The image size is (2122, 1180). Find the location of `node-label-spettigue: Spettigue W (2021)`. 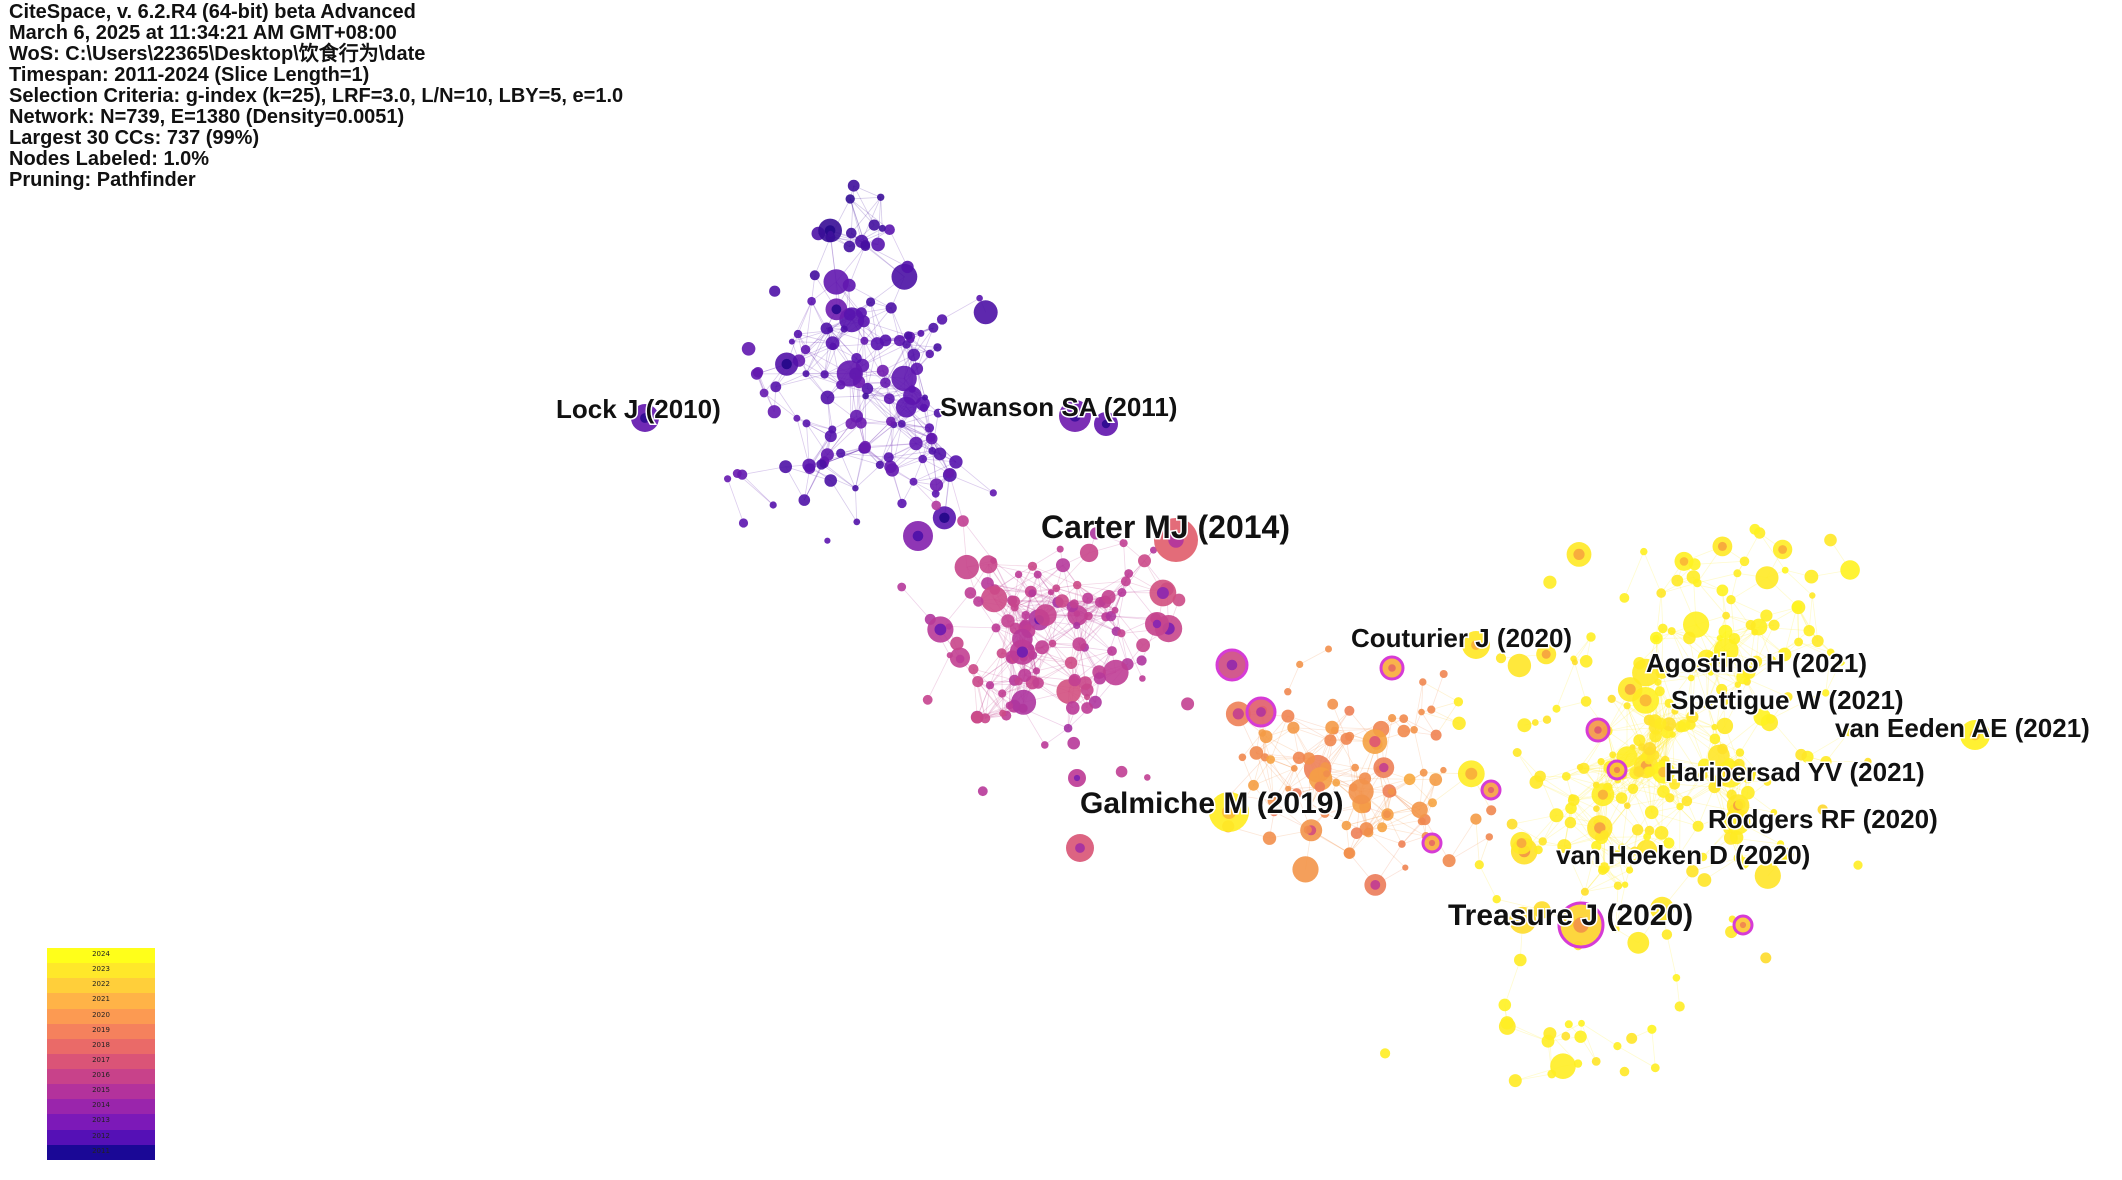

node-label-spettigue: Spettigue W (2021) is located at coordinates (1788, 700).